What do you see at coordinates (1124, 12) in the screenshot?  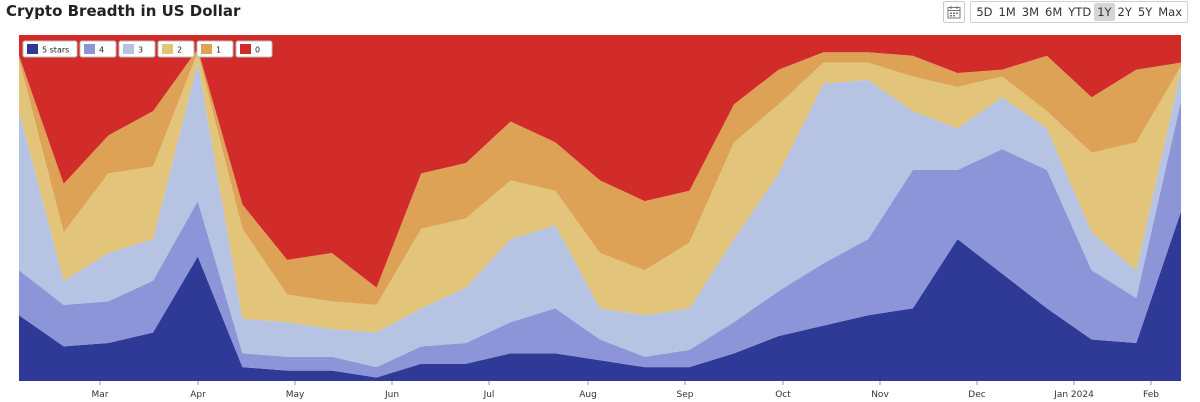 I see `range-button-2y: 2Y` at bounding box center [1124, 12].